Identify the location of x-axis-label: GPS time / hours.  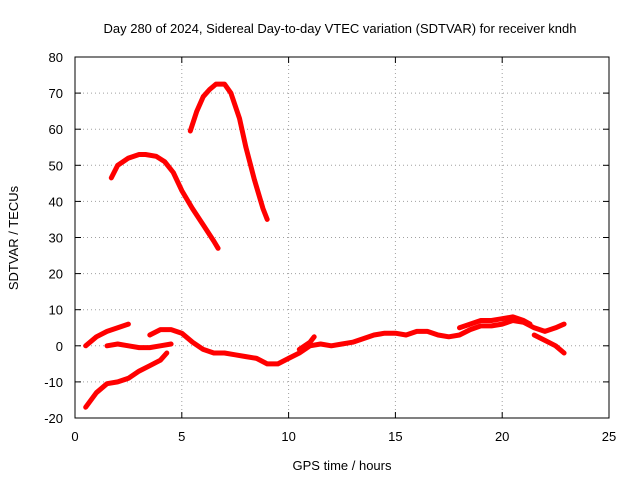
(342, 465).